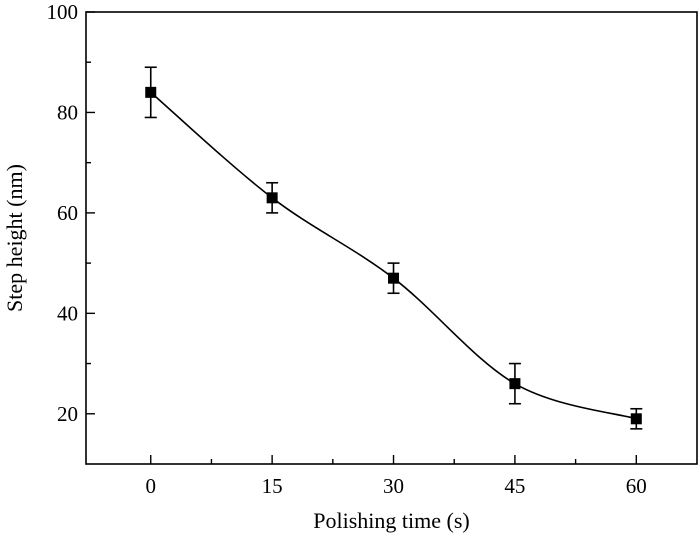 This screenshot has height=533, width=700. What do you see at coordinates (272, 486) in the screenshot?
I see `x-tick-label: 15` at bounding box center [272, 486].